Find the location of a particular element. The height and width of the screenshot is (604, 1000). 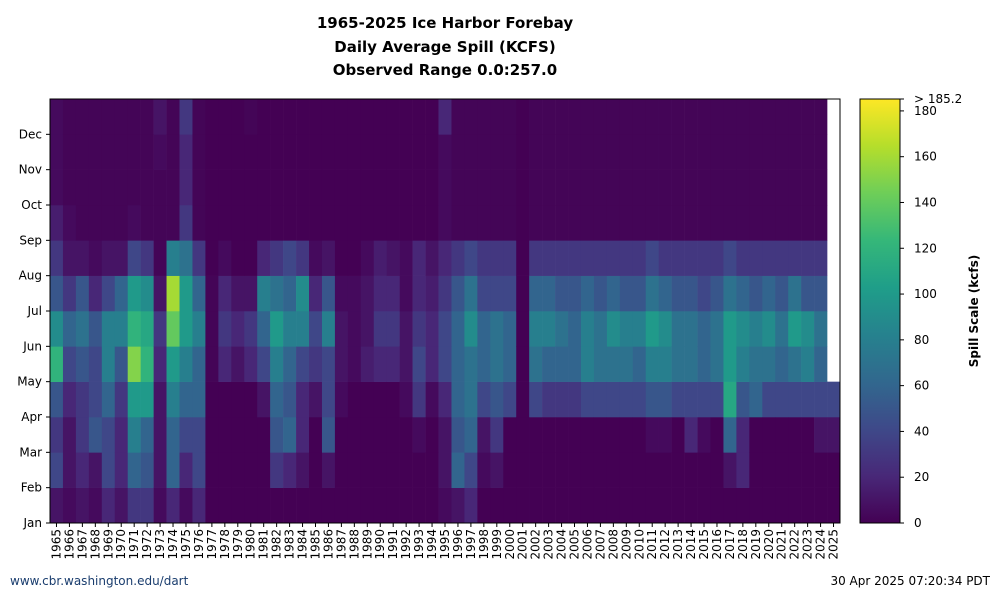

x-tick-label: 1989 is located at coordinates (367, 544).